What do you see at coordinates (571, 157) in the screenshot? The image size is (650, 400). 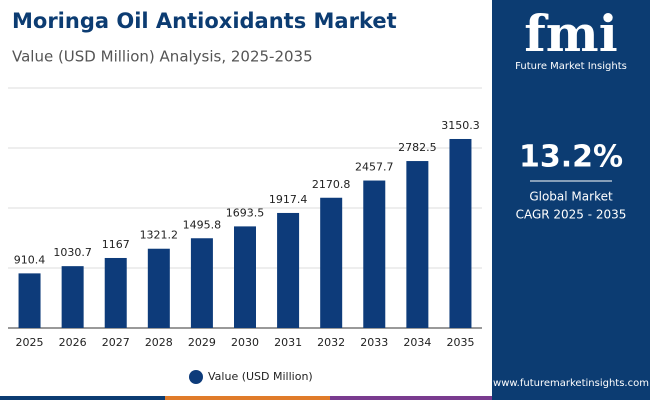 I see `cagr-value: 13.2%` at bounding box center [571, 157].